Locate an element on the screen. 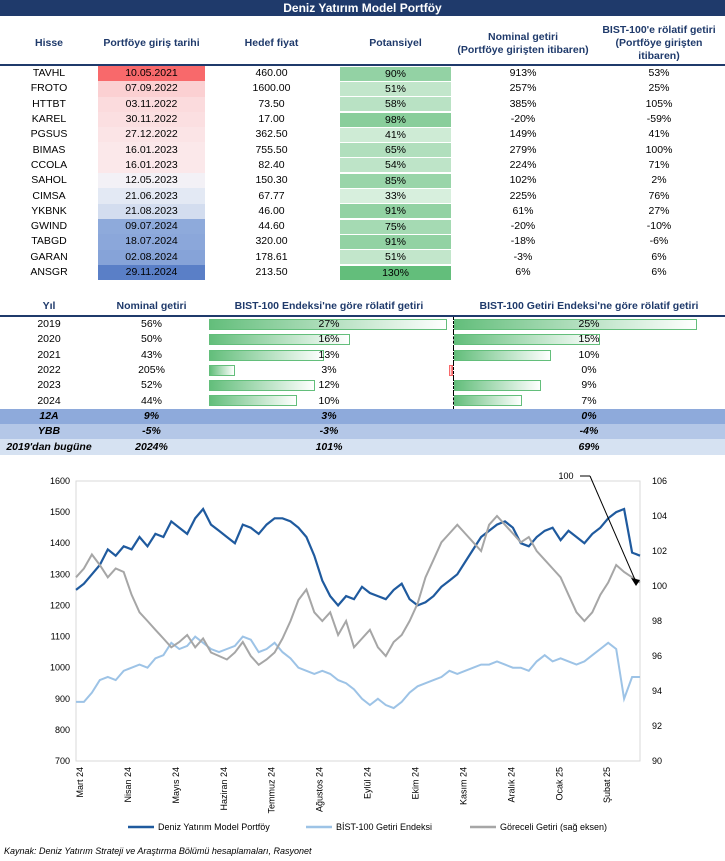 Image resolution: width=725 pixels, height=861 pixels. rel-bist100-label: 3% is located at coordinates (329, 370).